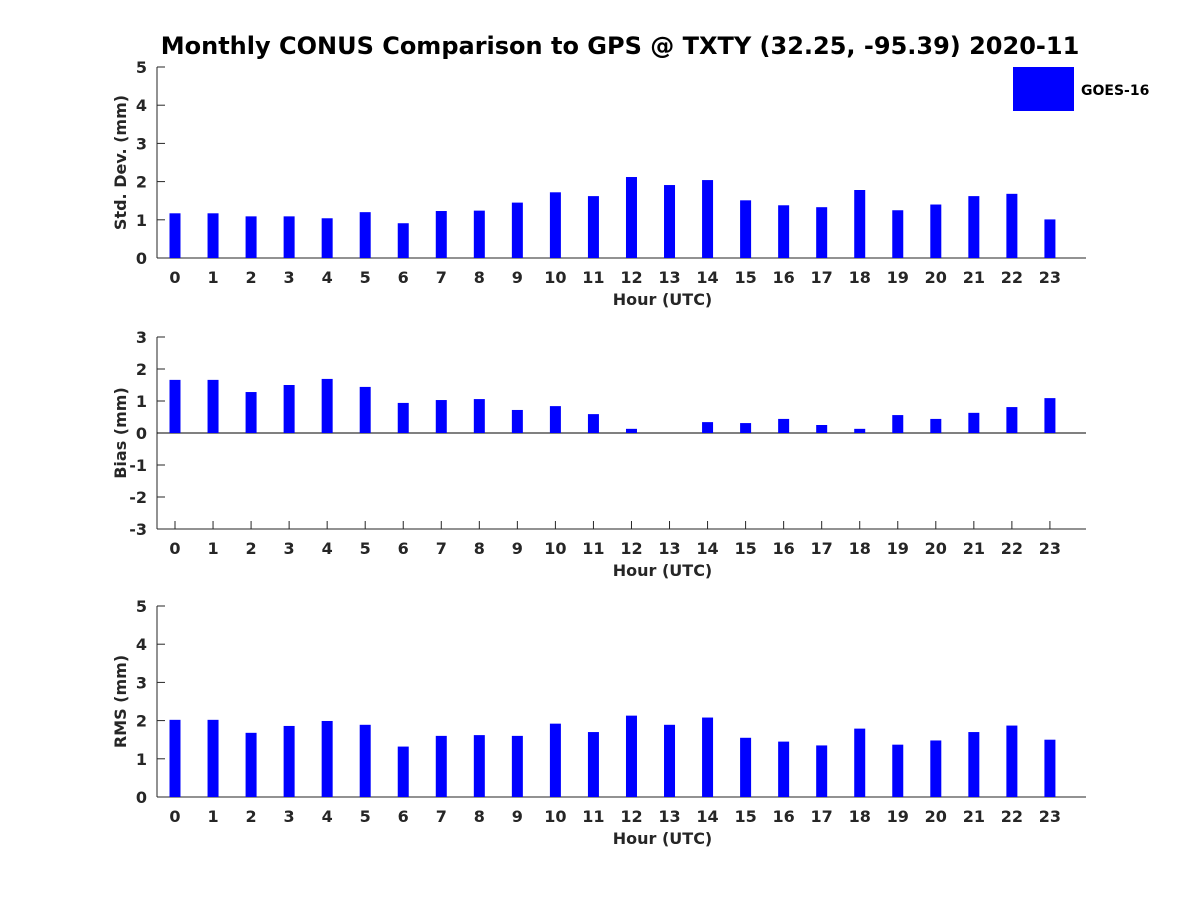 Image resolution: width=1200 pixels, height=900 pixels. What do you see at coordinates (327, 816) in the screenshot?
I see `x-tick-label: 4` at bounding box center [327, 816].